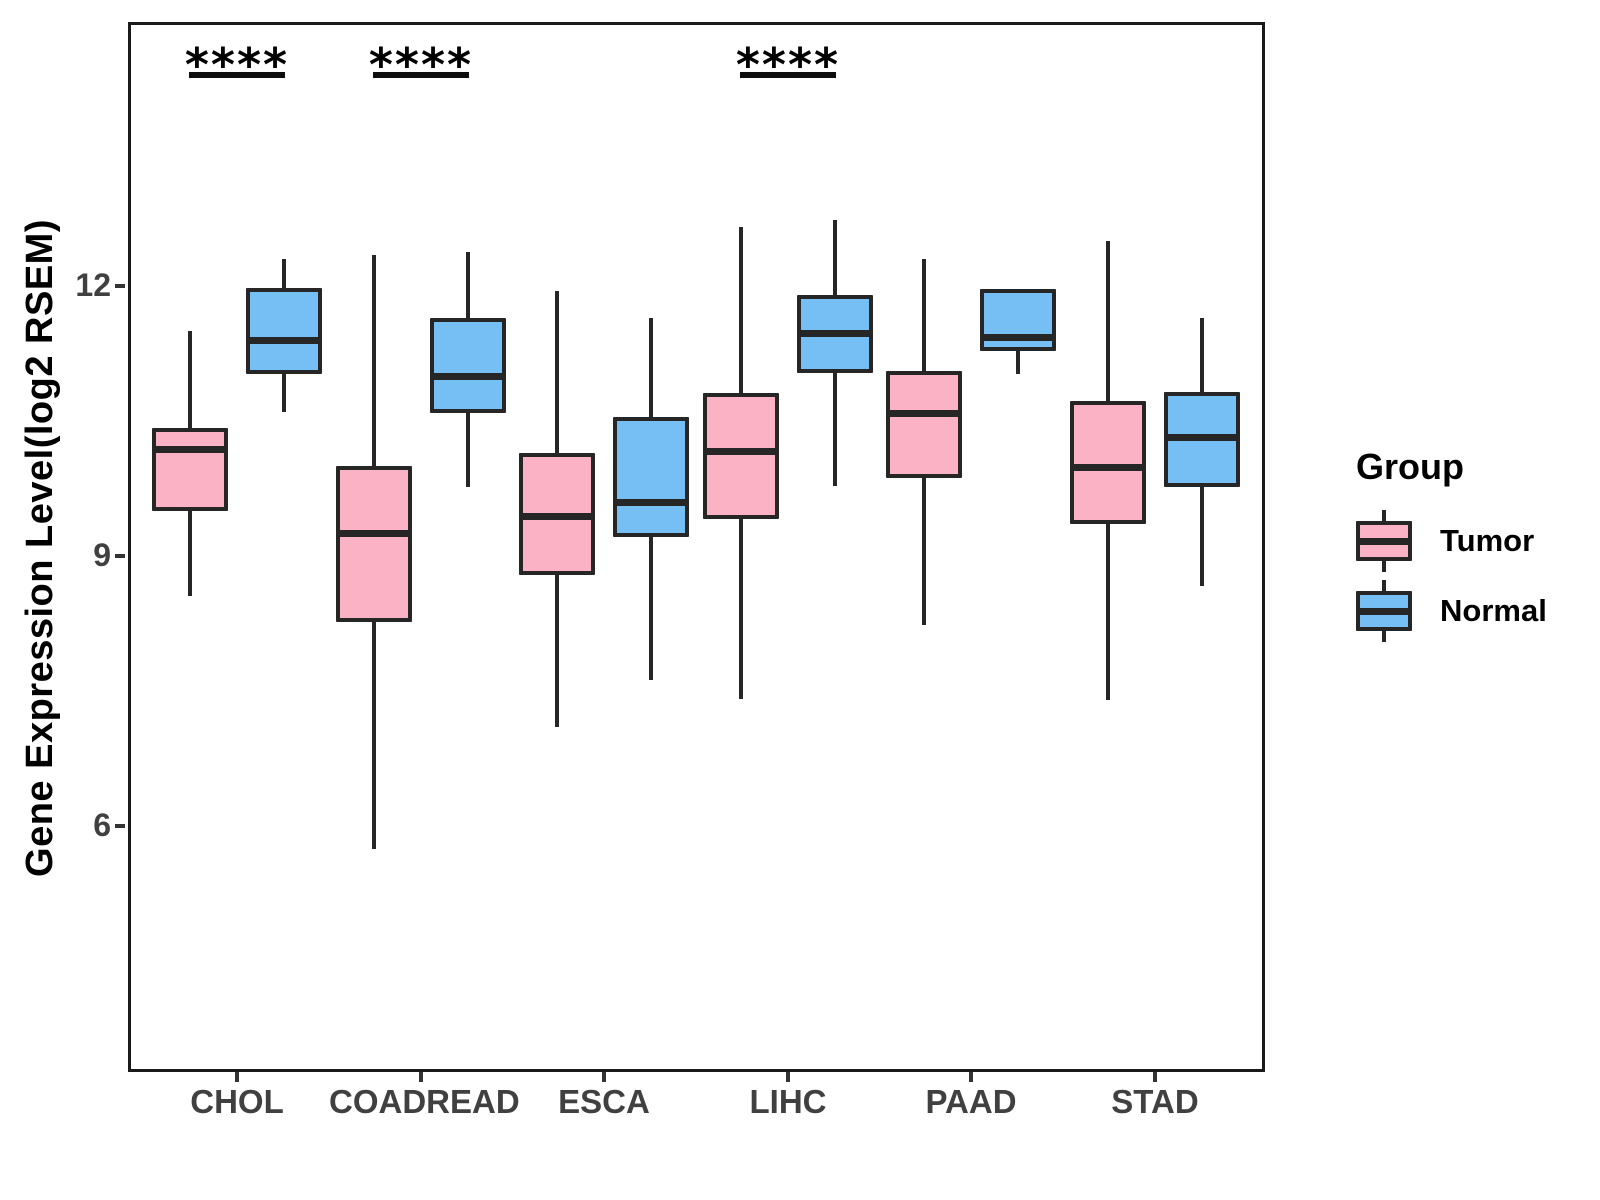 This screenshot has width=1600, height=1200. I want to click on median-paad-tumor, so click(924, 413).